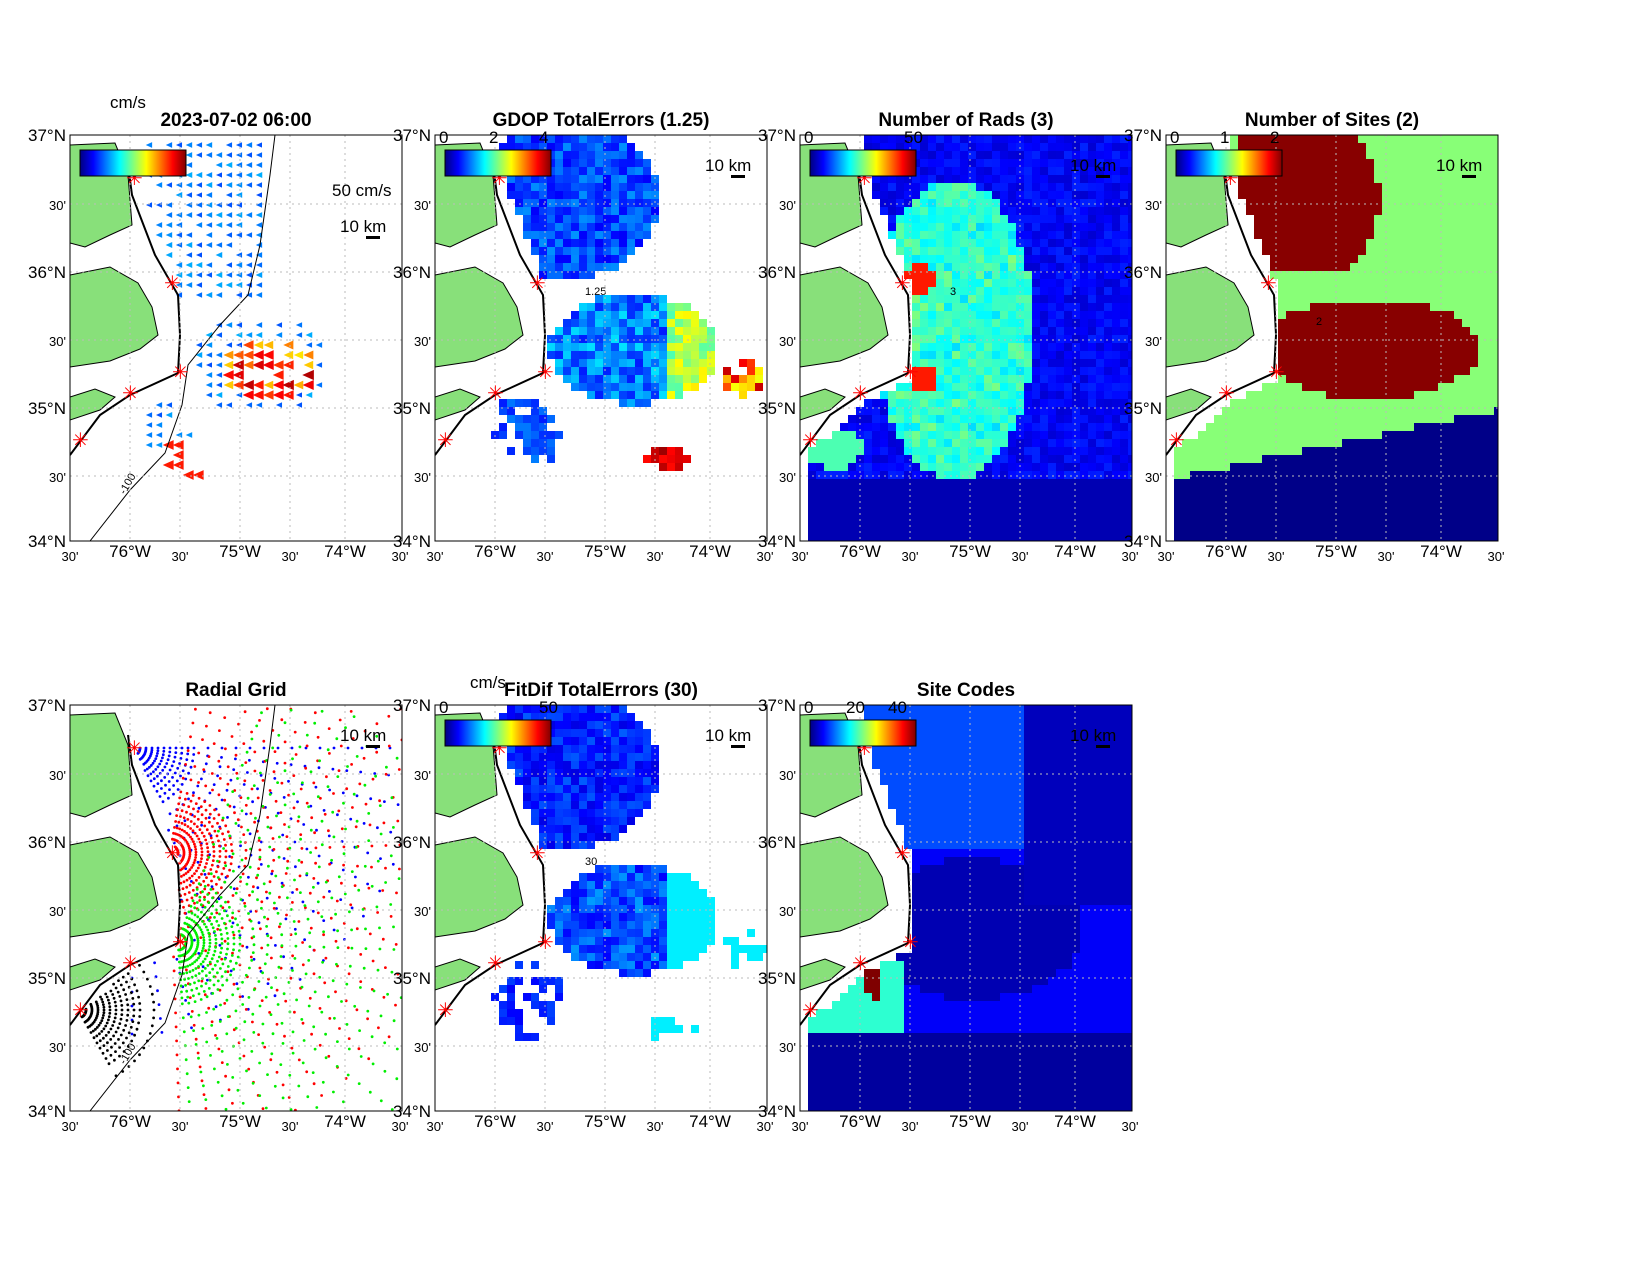 This screenshot has width=1650, height=1275. Describe the element at coordinates (57, 205) in the screenshot. I see `lat-tick-label: 30'` at that location.